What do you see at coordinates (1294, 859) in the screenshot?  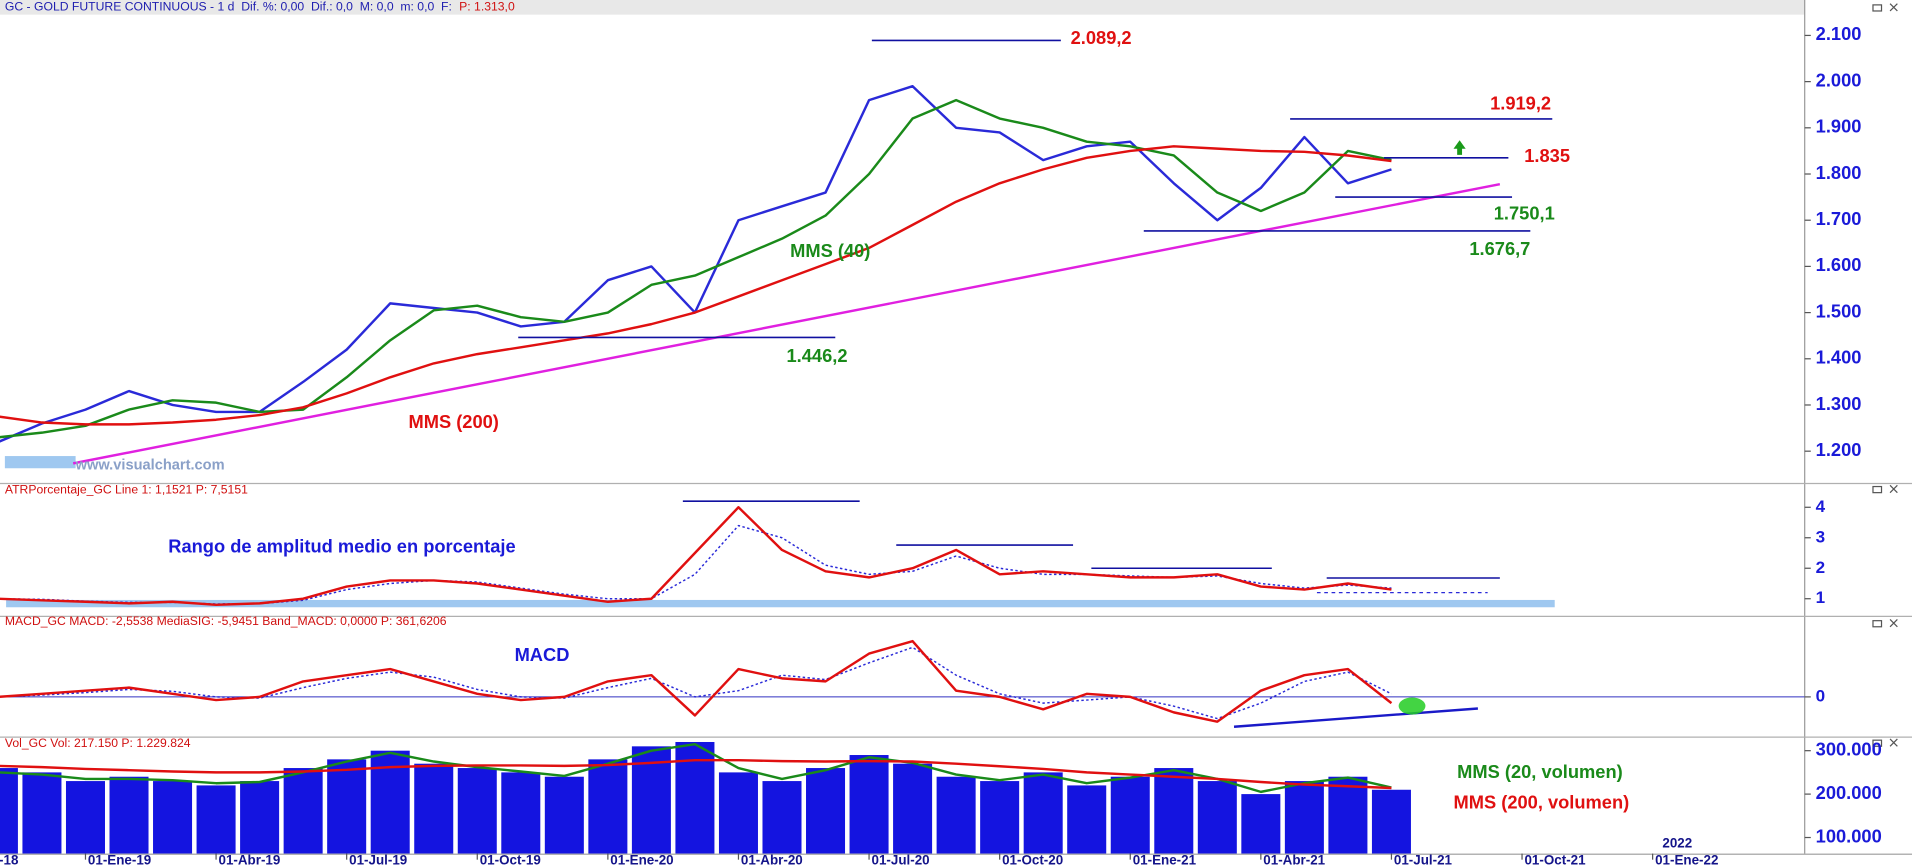 I see `x-tick-label: 01-Abr-21` at bounding box center [1294, 859].